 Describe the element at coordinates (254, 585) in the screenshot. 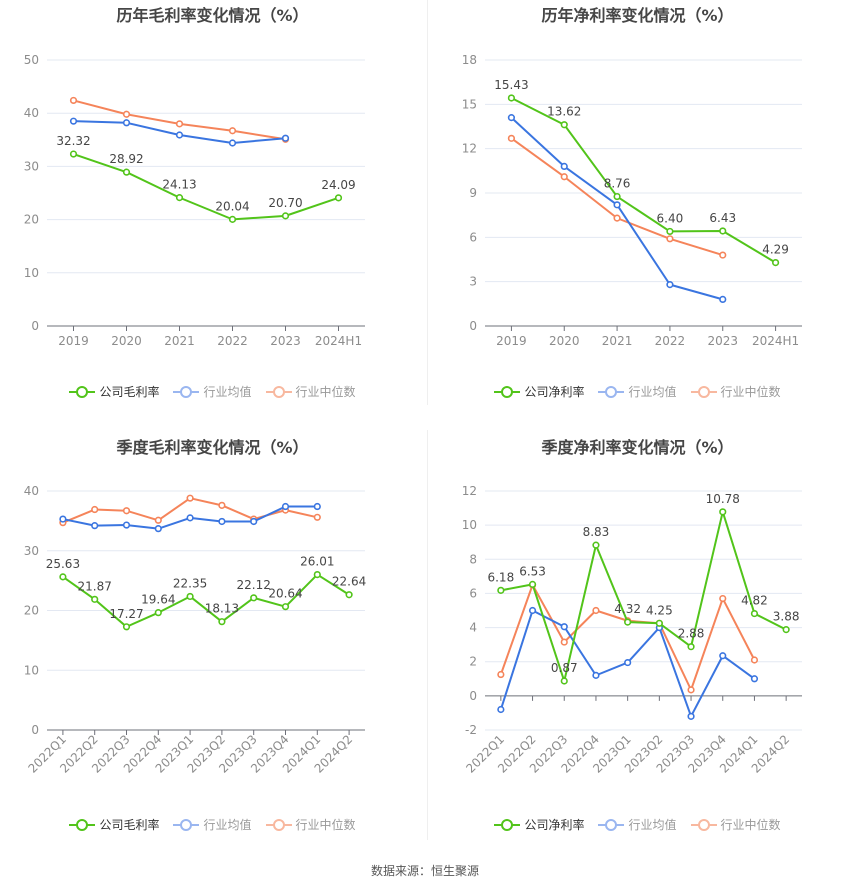

I see `data-label: 22.12` at that location.